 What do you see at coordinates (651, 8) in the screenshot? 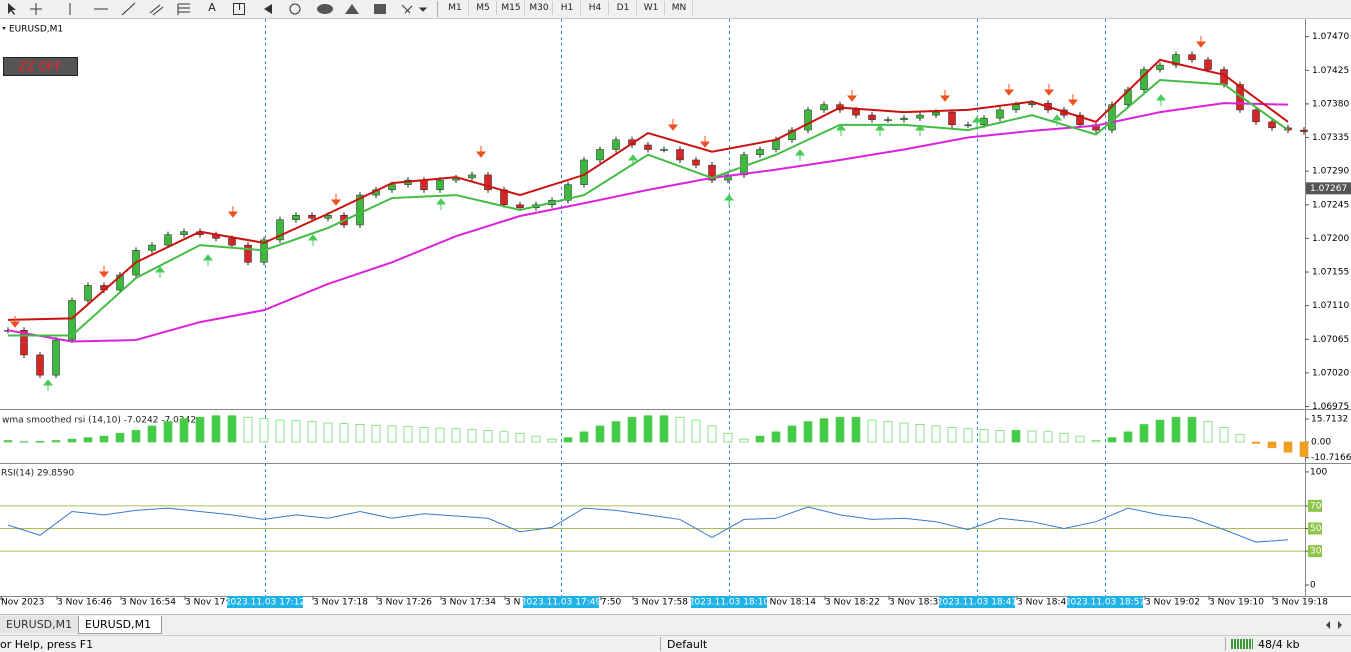
I see `timeframe-button: W1` at bounding box center [651, 8].